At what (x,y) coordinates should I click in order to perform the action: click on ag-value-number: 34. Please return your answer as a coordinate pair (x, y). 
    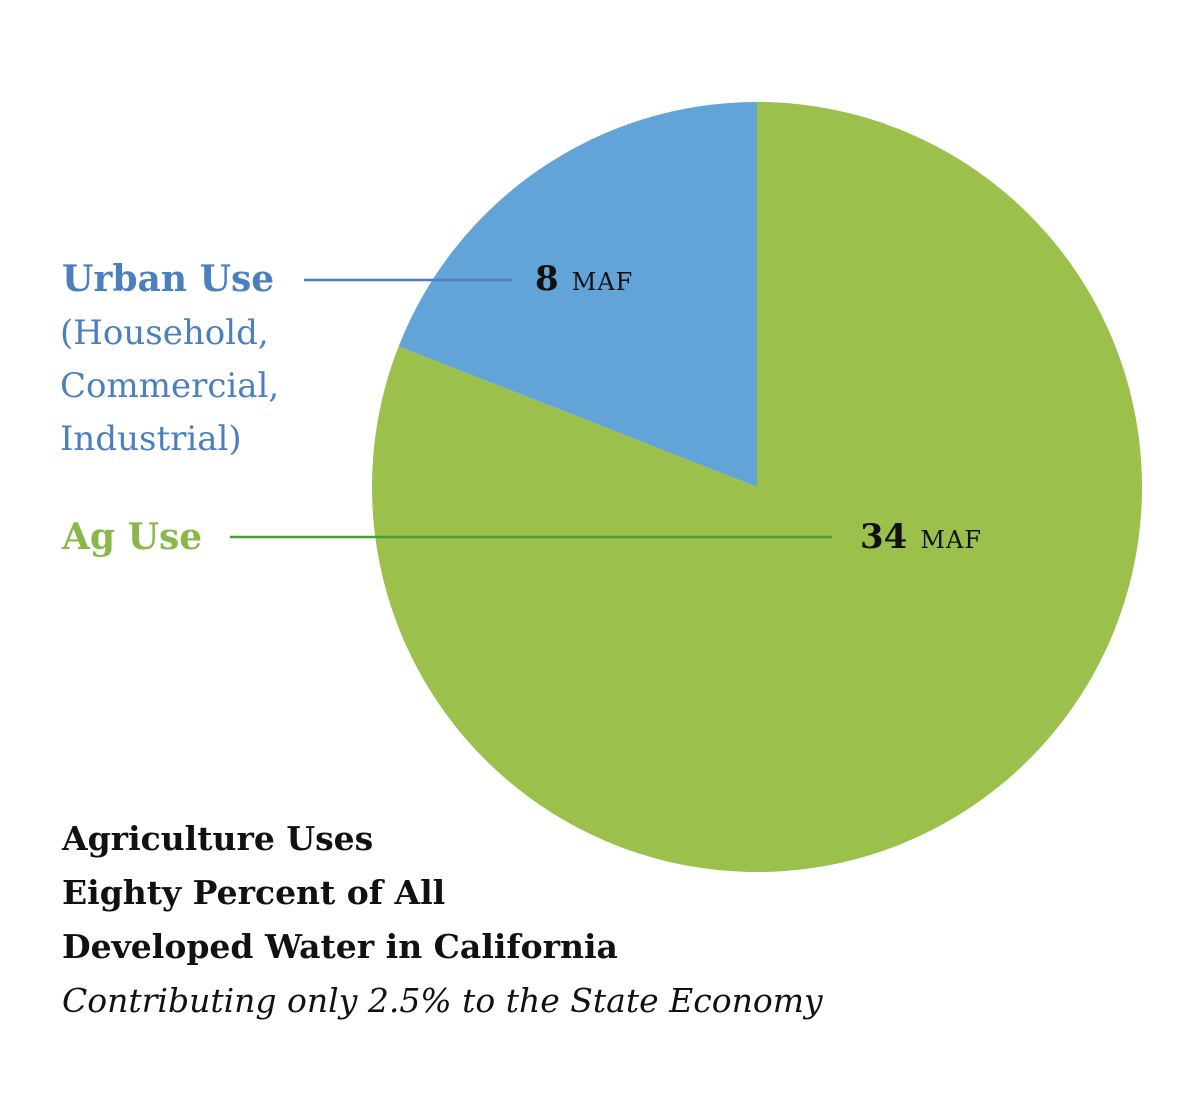
    Looking at the image, I should click on (883, 537).